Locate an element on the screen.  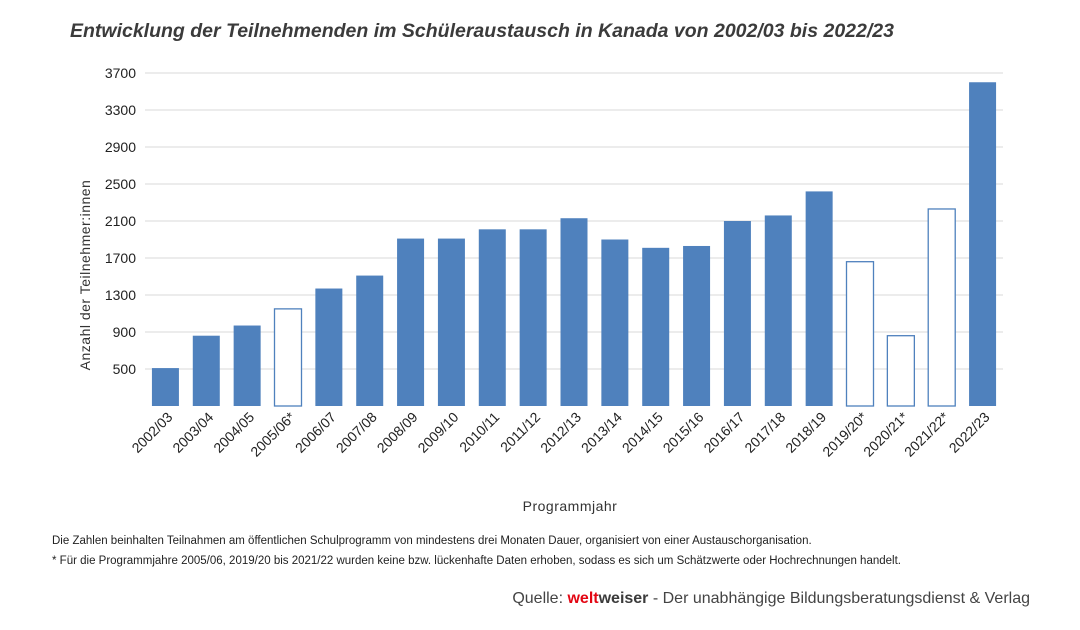
x-tick-label: 2015/16 is located at coordinates (683, 432).